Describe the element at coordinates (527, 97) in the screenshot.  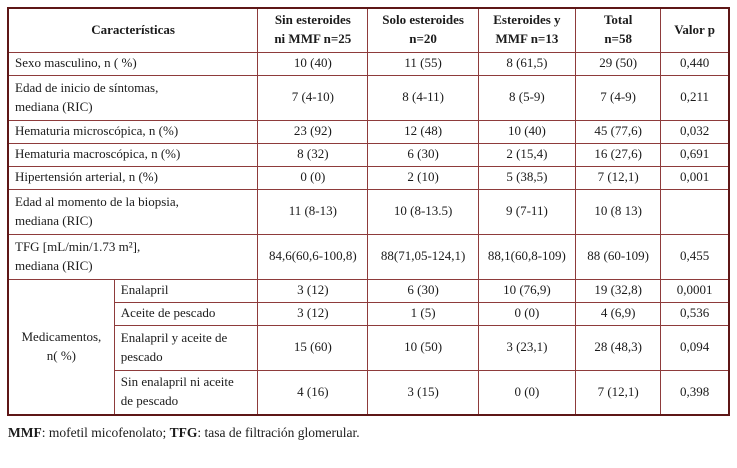
I see `table-cell: 8 (5-9)` at that location.